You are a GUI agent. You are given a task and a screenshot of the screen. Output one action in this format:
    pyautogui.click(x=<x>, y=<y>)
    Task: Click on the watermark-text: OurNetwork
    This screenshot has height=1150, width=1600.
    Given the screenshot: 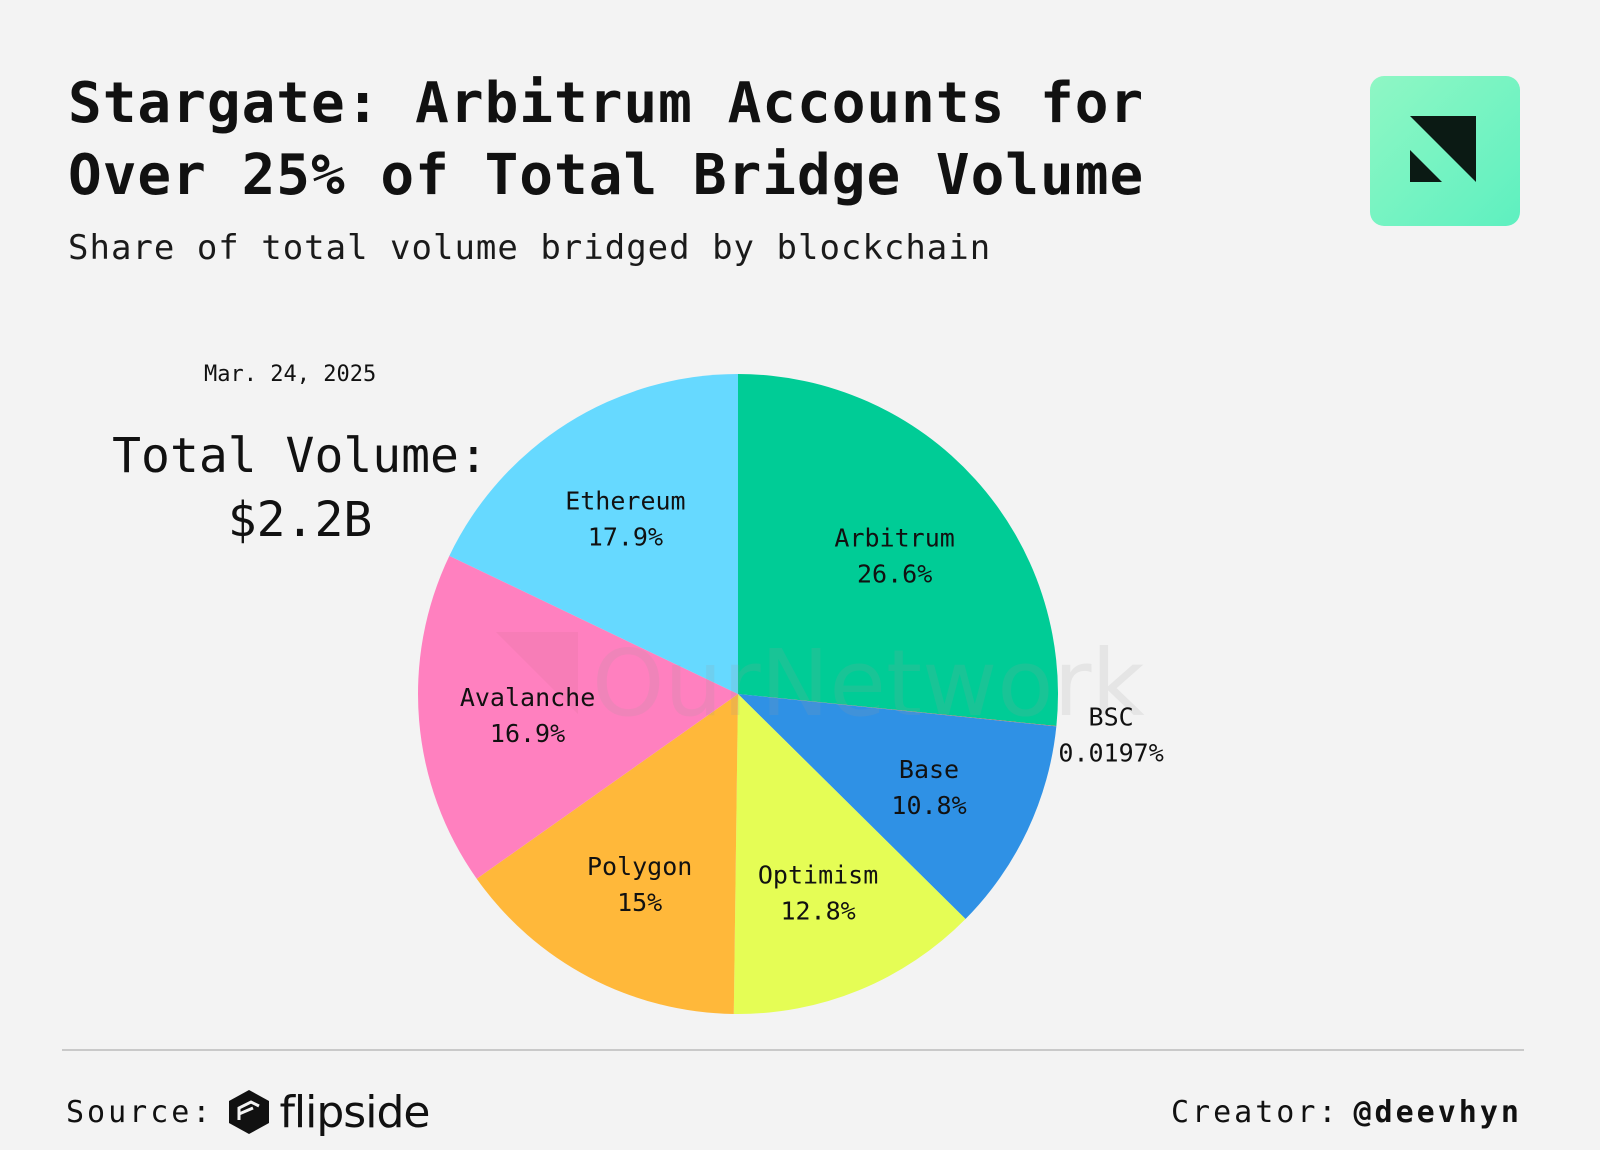 What is the action you would take?
    pyautogui.click(x=868, y=683)
    